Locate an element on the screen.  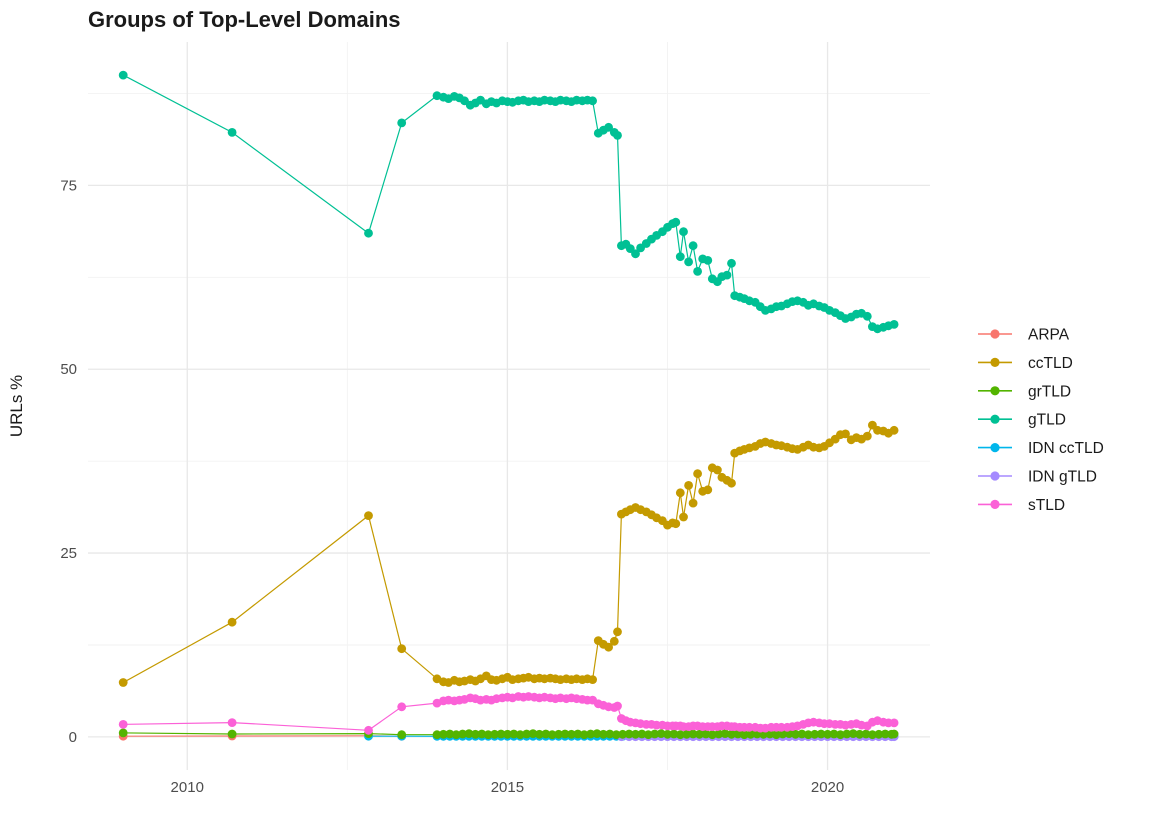
legend-key-point-idn-gtld is located at coordinates (995, 476).